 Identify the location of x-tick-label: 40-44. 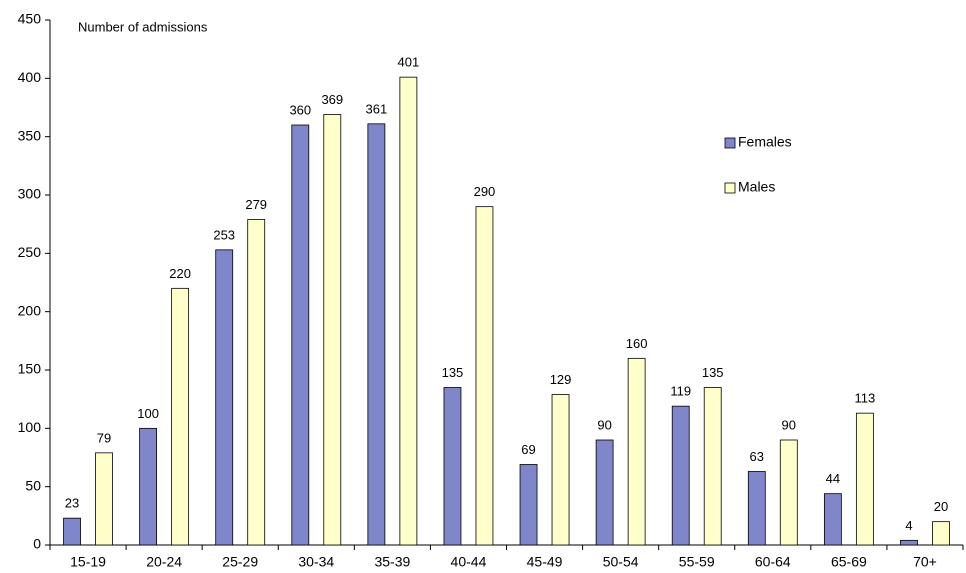
(469, 562).